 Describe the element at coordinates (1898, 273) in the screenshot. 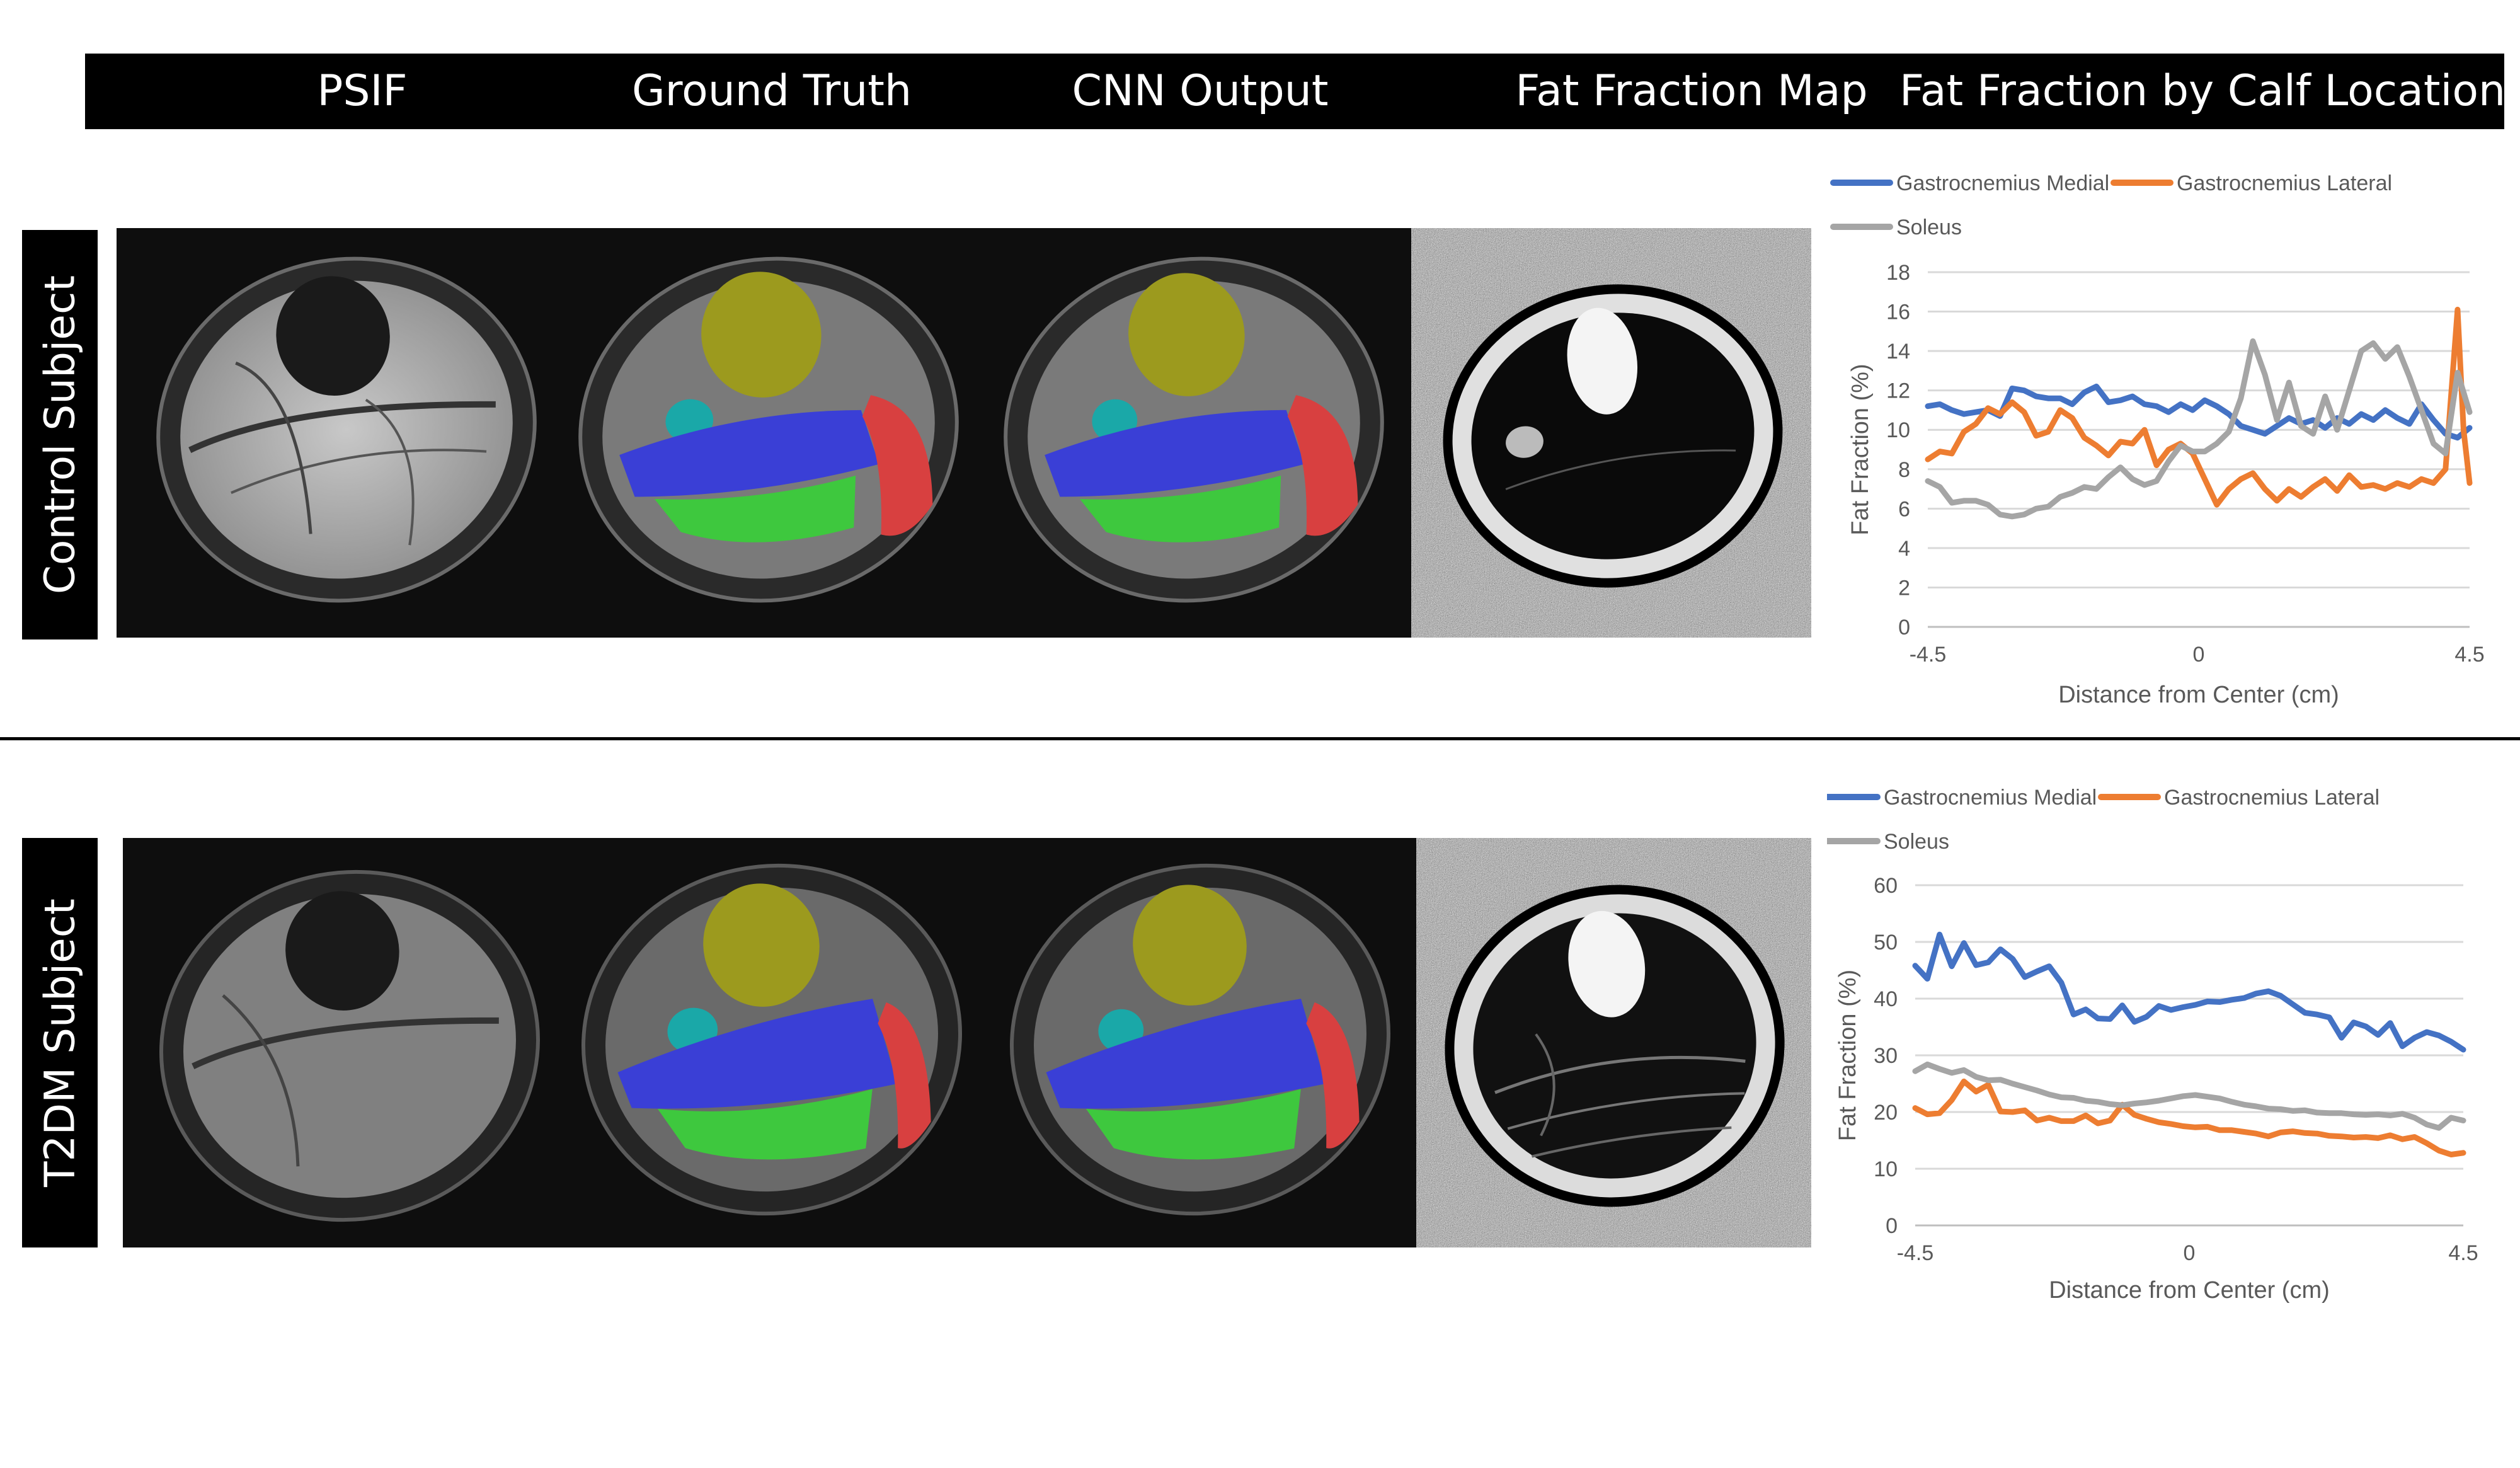

I see `y-tick-label: 18` at that location.